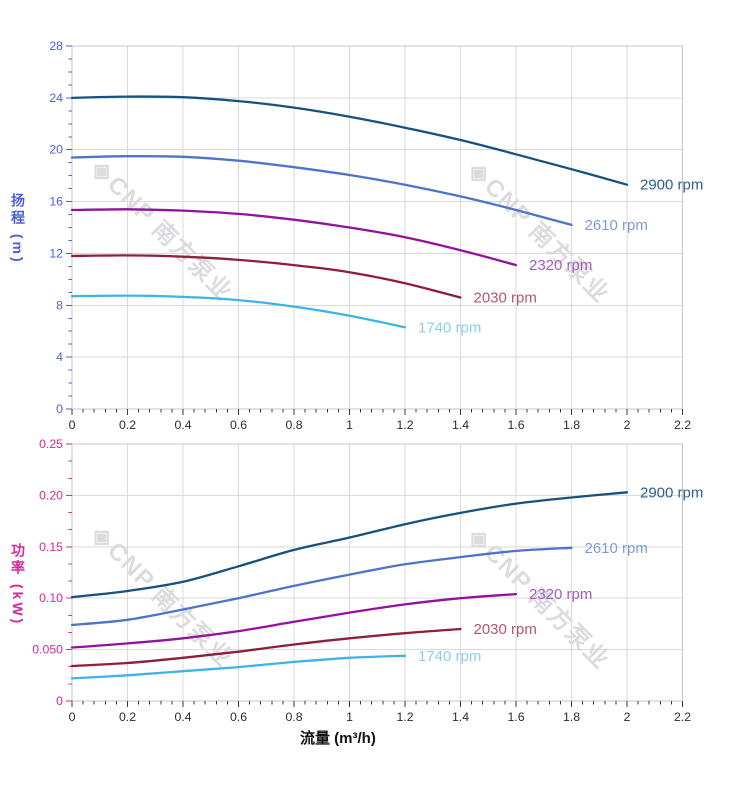  Describe the element at coordinates (51, 598) in the screenshot. I see `svg-text: 0.10` at that location.